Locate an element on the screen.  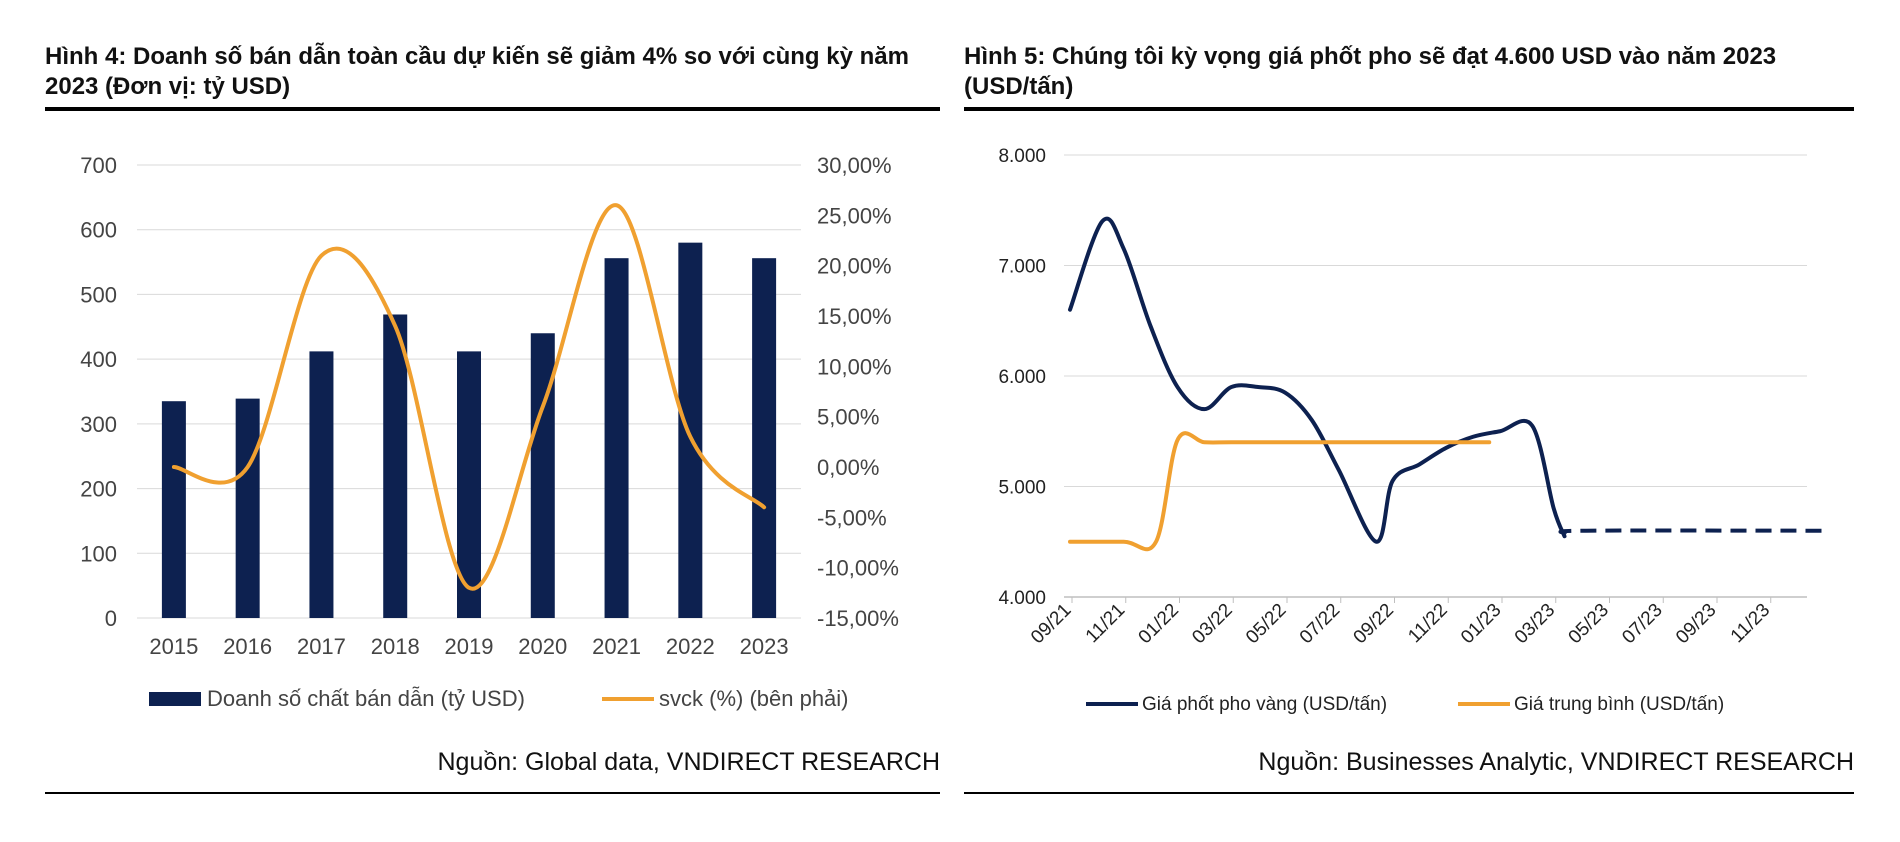
x-axis-tick: 2015 is located at coordinates (173, 646).